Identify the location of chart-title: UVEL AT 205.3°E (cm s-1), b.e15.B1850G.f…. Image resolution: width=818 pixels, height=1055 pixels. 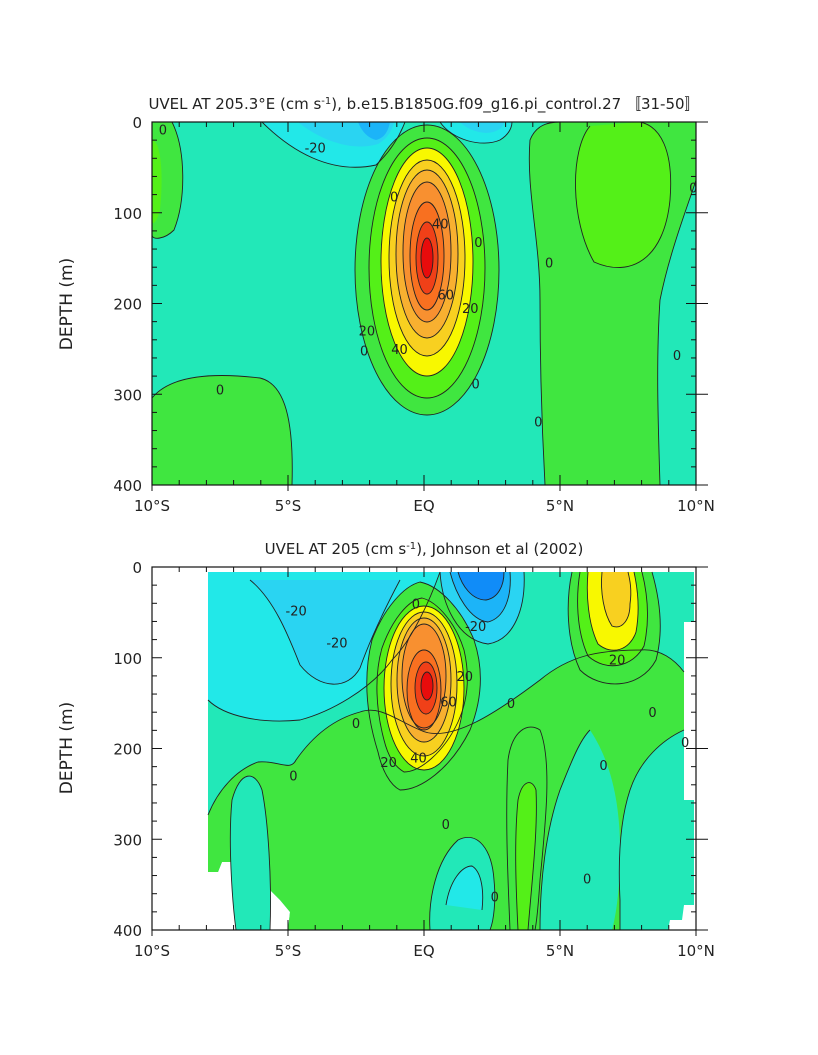
(423, 104).